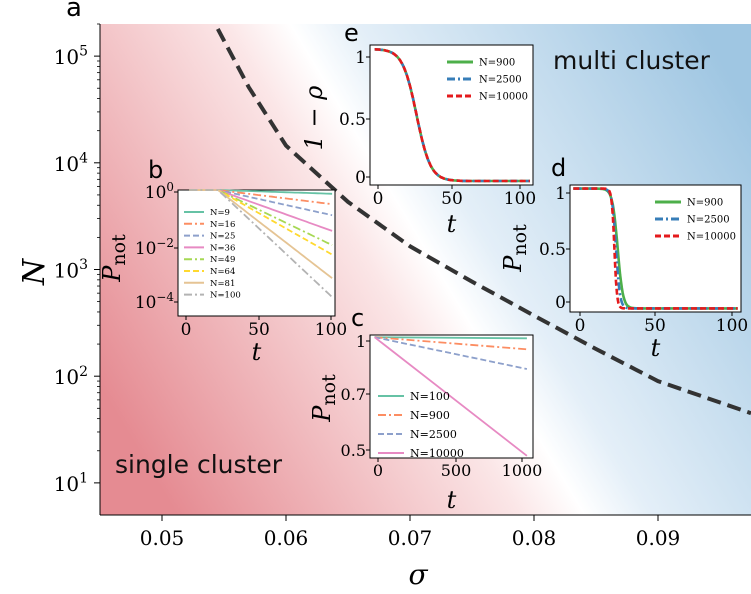 The image size is (751, 594). What do you see at coordinates (353, 394) in the screenshot?
I see `panel-c-y-tick-label: 0.7` at bounding box center [353, 394].